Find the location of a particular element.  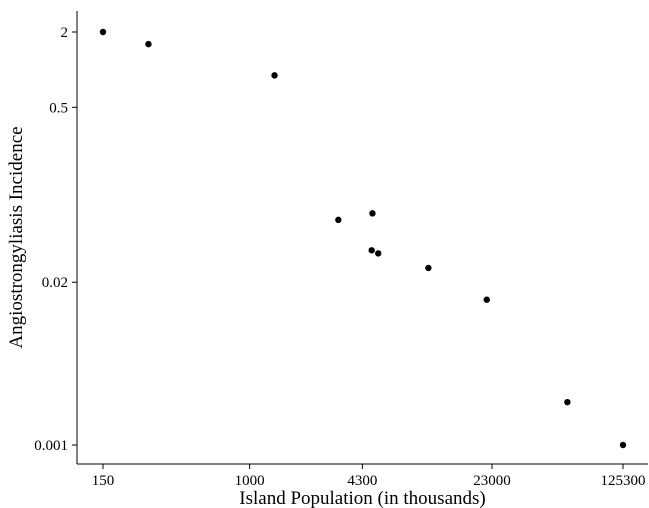

y-tick-label: 0.001 is located at coordinates (51, 446).